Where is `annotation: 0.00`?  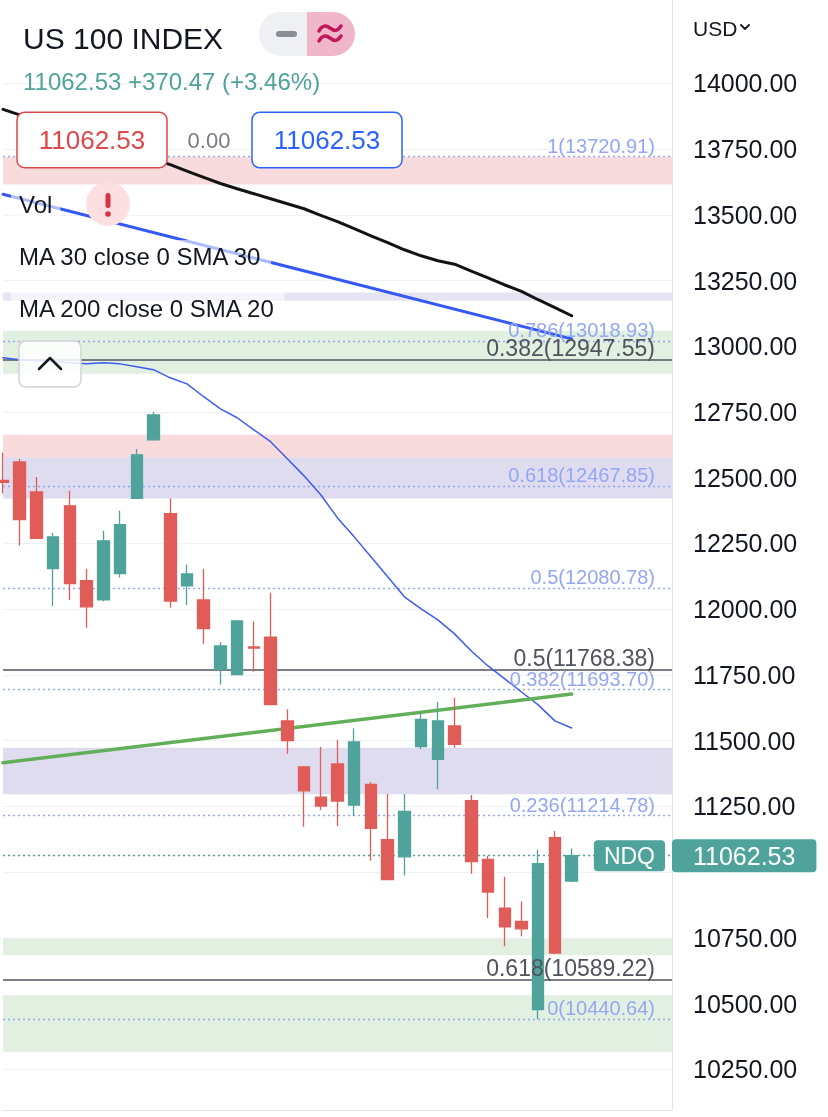
annotation: 0.00 is located at coordinates (209, 140).